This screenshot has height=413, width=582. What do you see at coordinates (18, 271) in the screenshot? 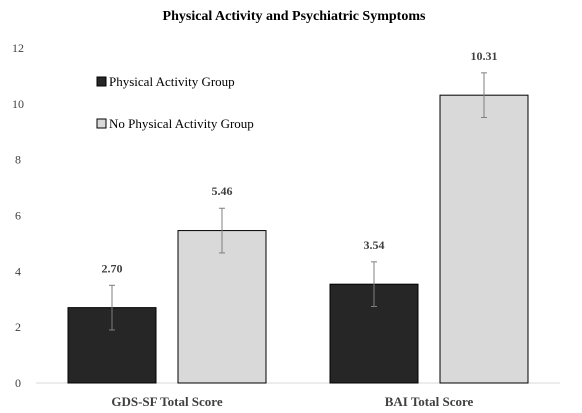
I see `y-tick-label: 4` at bounding box center [18, 271].